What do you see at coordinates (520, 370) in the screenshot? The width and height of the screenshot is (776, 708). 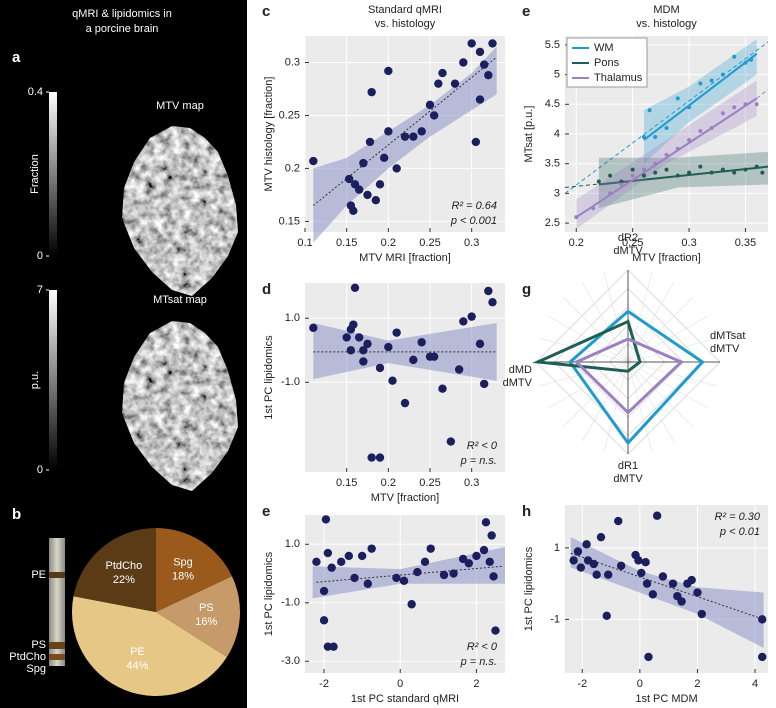 I see `axis-label-line: dMD` at bounding box center [520, 370].